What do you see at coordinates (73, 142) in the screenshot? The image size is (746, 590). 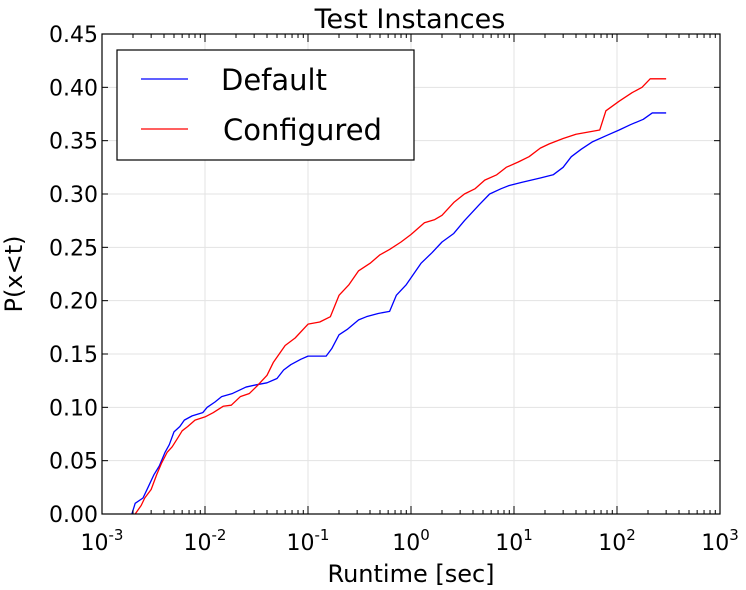 I see `y-tick-label-7: 0.35` at bounding box center [73, 142].